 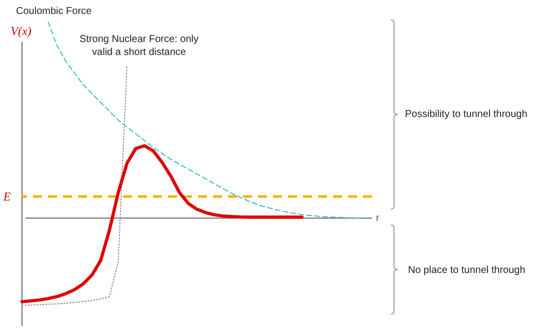 I want to click on series-label: Coulombic Force, so click(x=54, y=11).